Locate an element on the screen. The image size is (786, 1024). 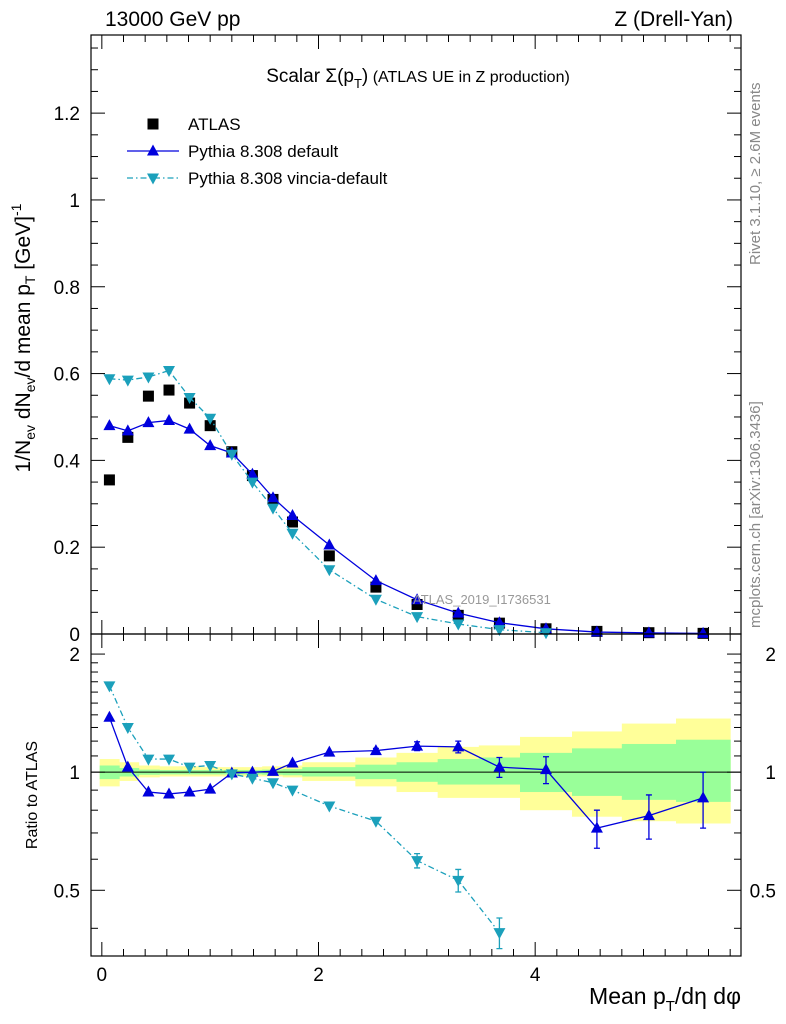
main-y-tick-label-5: 1 is located at coordinates (74, 201).